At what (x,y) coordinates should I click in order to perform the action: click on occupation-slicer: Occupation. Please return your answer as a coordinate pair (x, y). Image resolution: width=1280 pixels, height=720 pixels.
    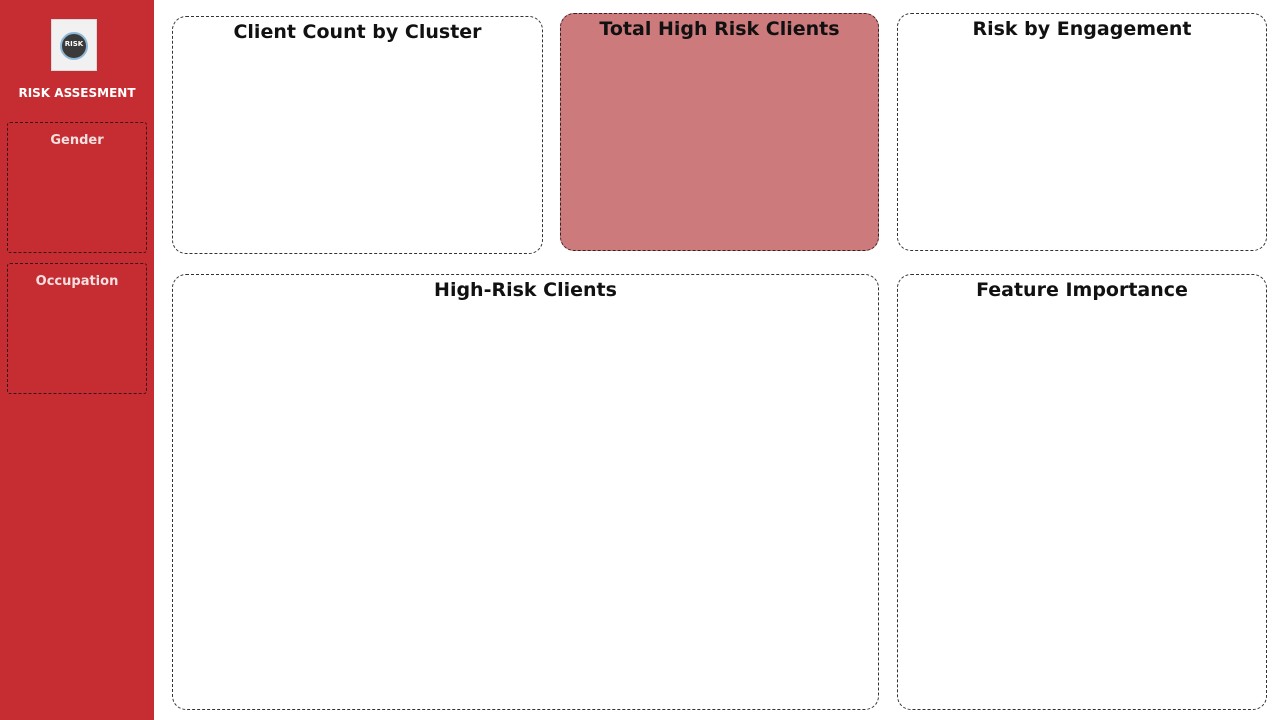
    Looking at the image, I should click on (77, 328).